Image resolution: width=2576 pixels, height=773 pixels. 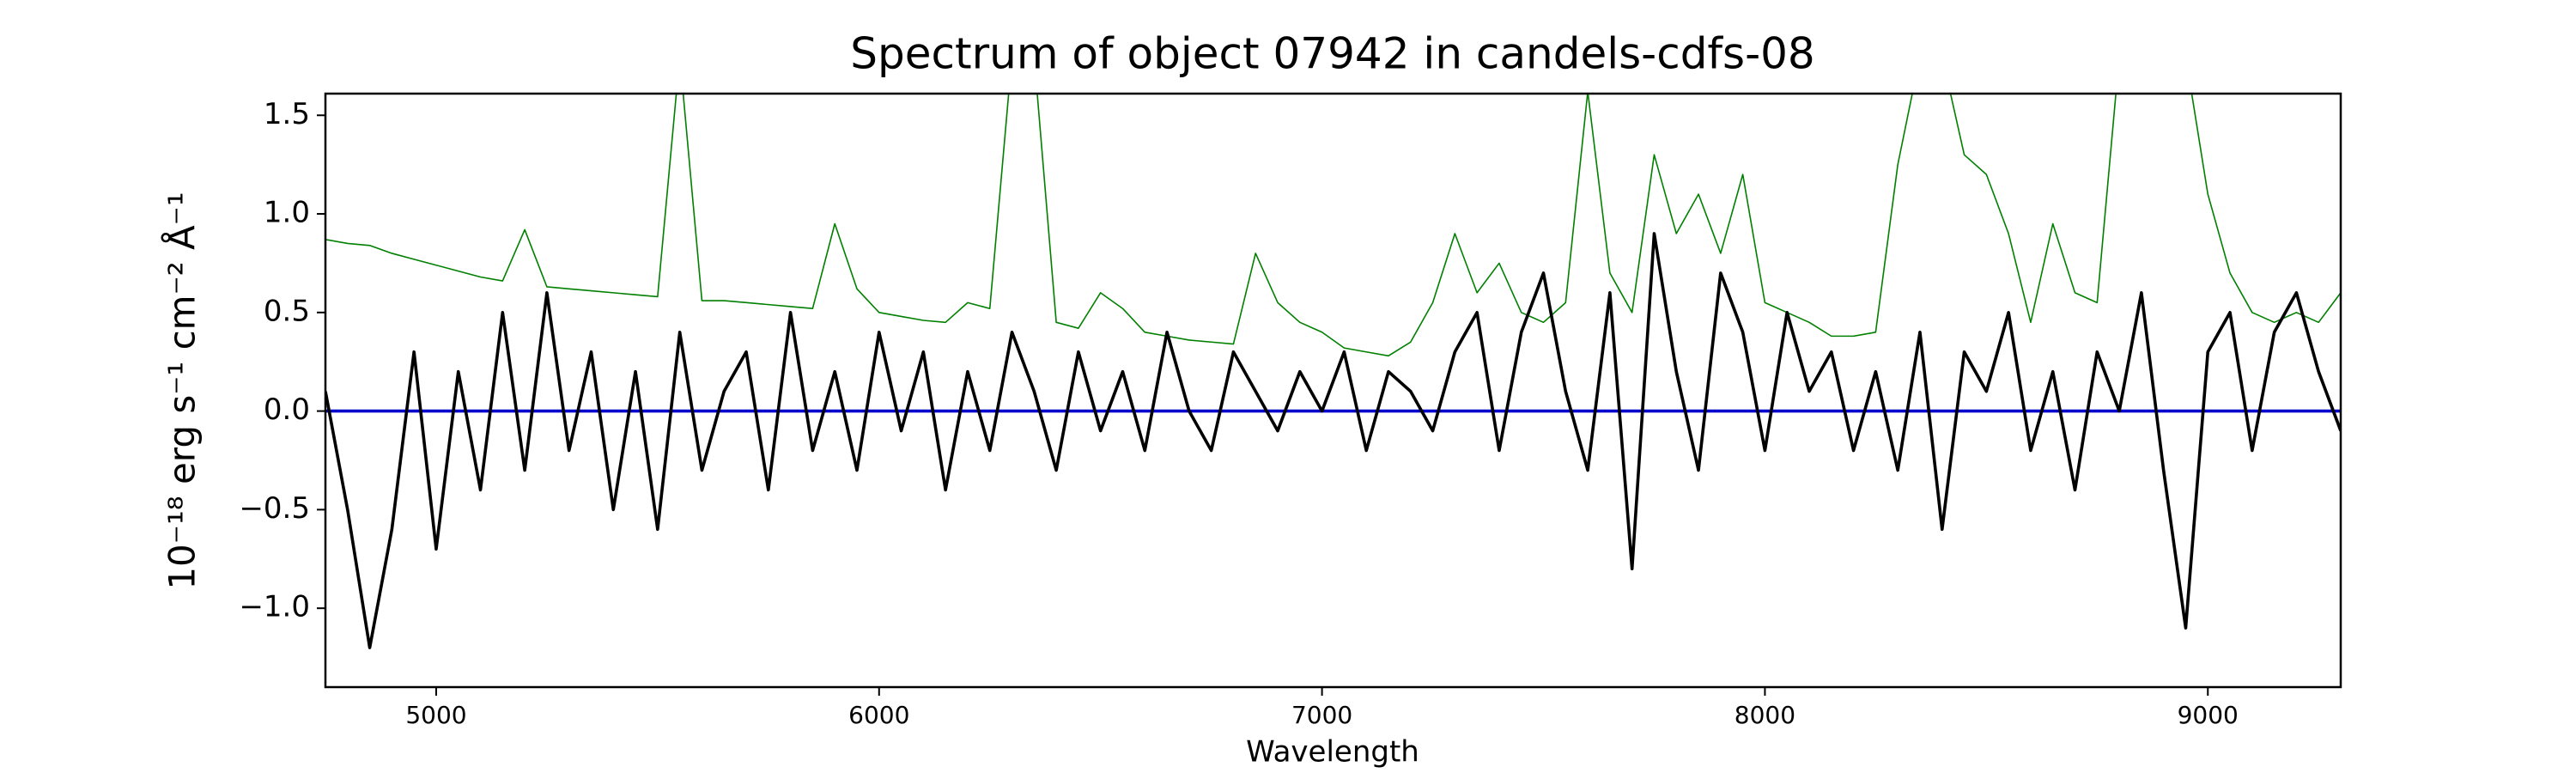 What do you see at coordinates (1332, 752) in the screenshot?
I see `x-axis-label: Wavelength` at bounding box center [1332, 752].